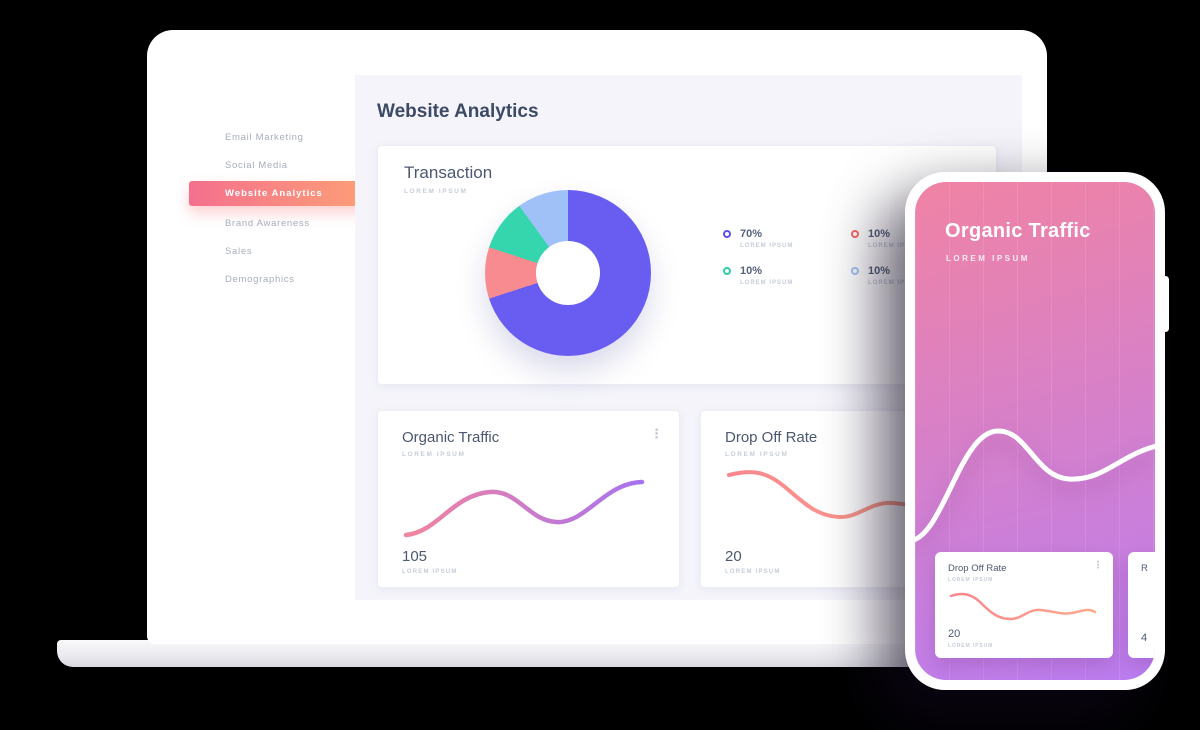 The height and width of the screenshot is (730, 1200). What do you see at coordinates (787, 238) in the screenshot?
I see `legend-item: 70% LOREM IPSUM` at bounding box center [787, 238].